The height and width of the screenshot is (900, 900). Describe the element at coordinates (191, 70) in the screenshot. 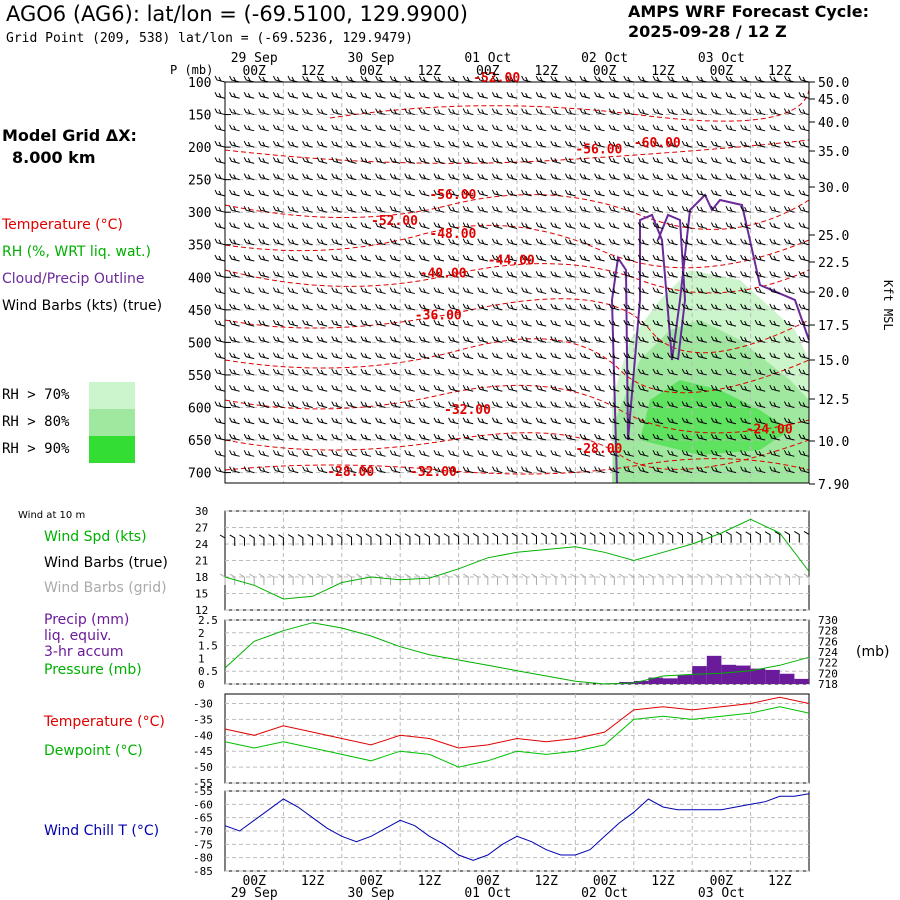

I see `pressure-axis-title: P (mb)` at that location.